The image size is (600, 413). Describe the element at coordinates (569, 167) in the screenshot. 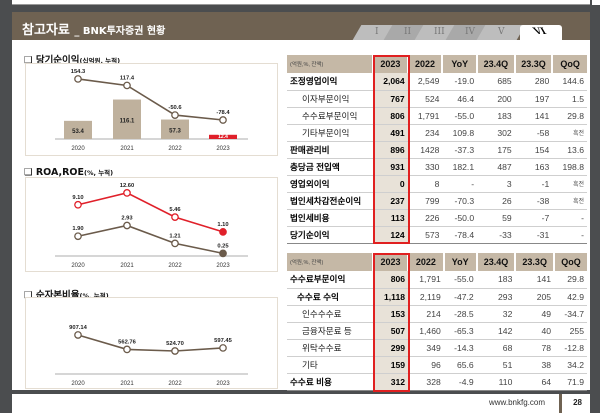

I see `table-cell: 198.8` at that location.